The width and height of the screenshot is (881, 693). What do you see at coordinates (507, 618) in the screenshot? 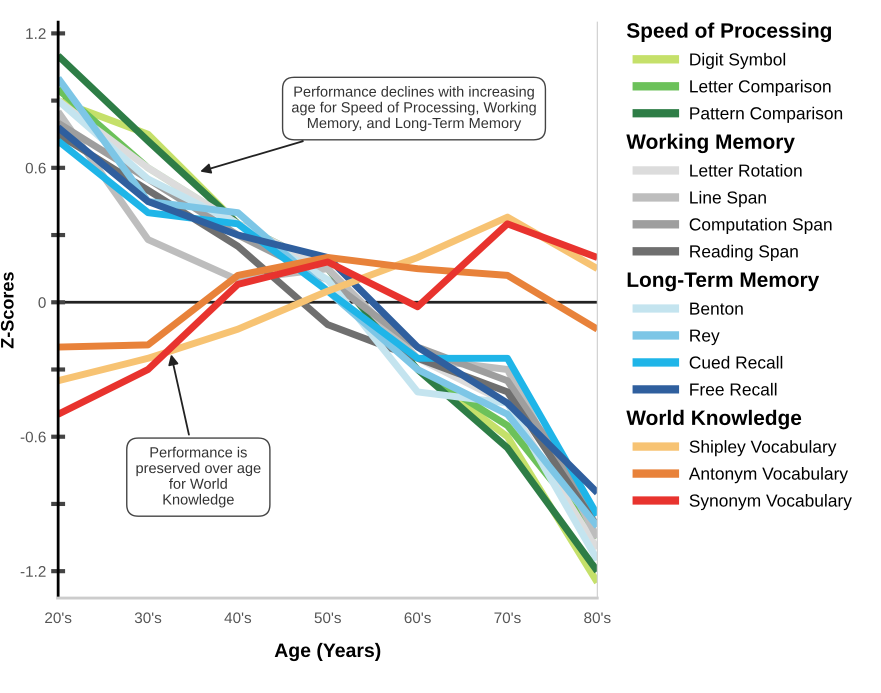
I see `x-tick-label: 70's` at bounding box center [507, 618].